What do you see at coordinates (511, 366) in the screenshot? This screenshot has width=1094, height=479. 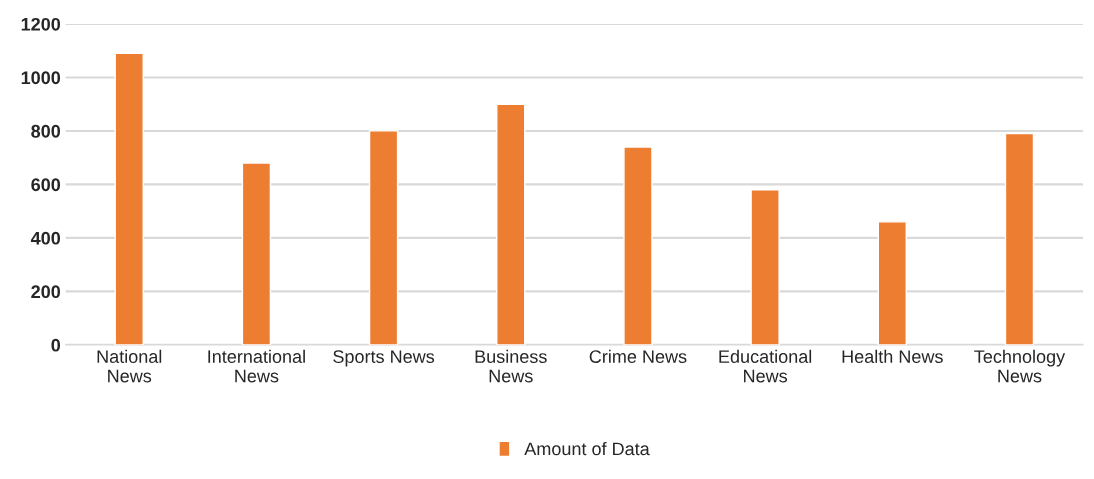 I see `x-tick-label: Business News` at bounding box center [511, 366].